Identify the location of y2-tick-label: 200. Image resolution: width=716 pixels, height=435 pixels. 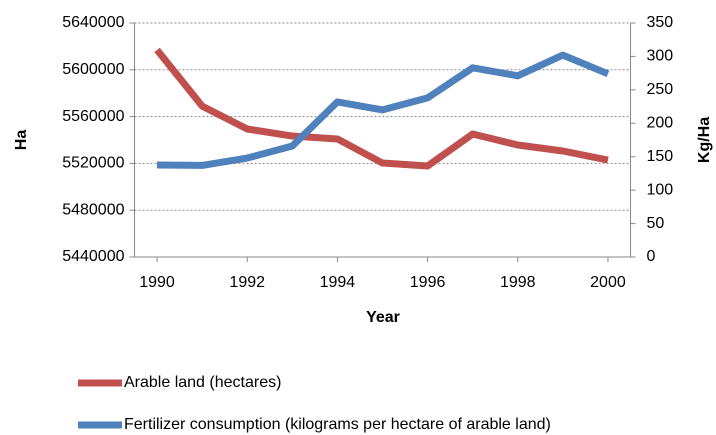
(660, 123).